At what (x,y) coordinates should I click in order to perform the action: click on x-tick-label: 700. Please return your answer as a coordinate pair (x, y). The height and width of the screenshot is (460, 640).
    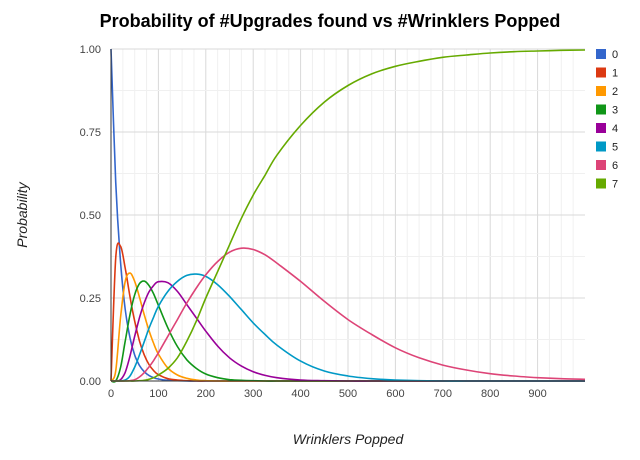
    Looking at the image, I should click on (443, 394).